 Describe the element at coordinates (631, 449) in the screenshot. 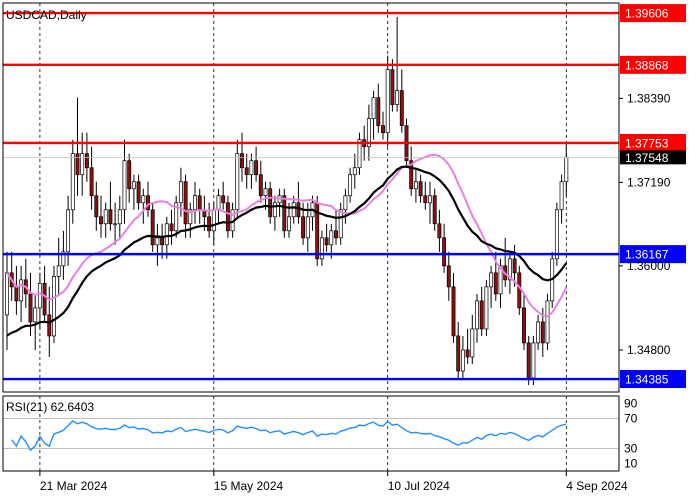

I see `rsi-tick-label: 30` at that location.